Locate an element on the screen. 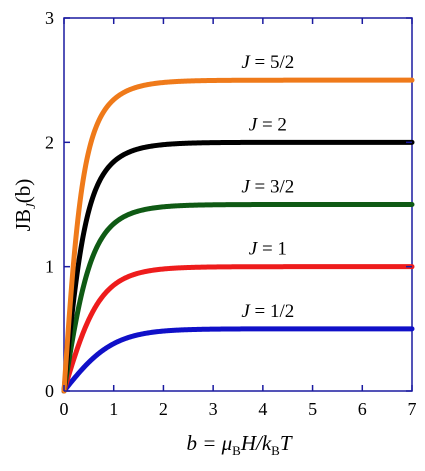  y-tick-label: 1 is located at coordinates (49, 267).